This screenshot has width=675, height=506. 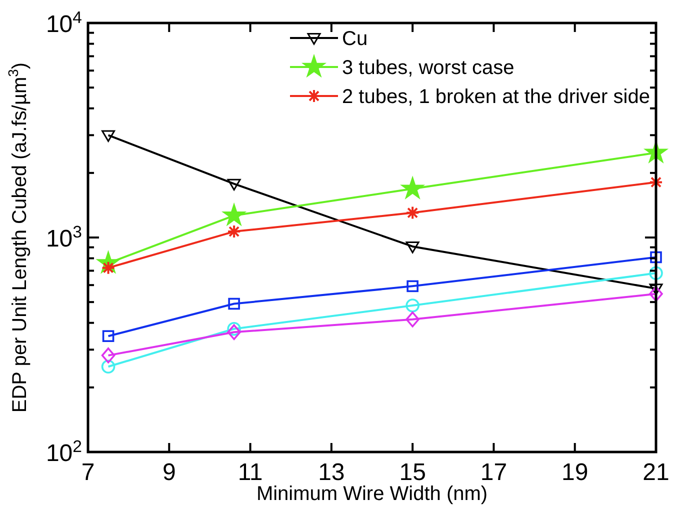 I want to click on legend-label: 2 tubes, 1 broken at the driver side, so click(x=496, y=97).